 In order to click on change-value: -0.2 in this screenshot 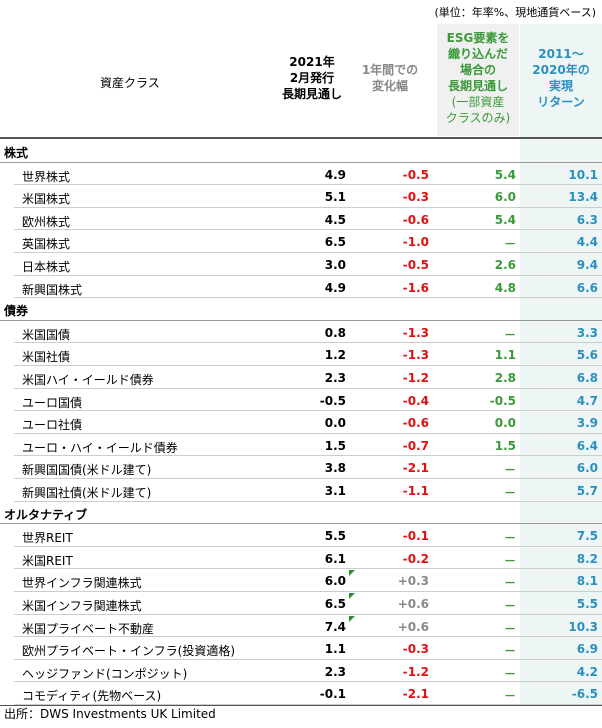, I will do `click(415, 558)`.